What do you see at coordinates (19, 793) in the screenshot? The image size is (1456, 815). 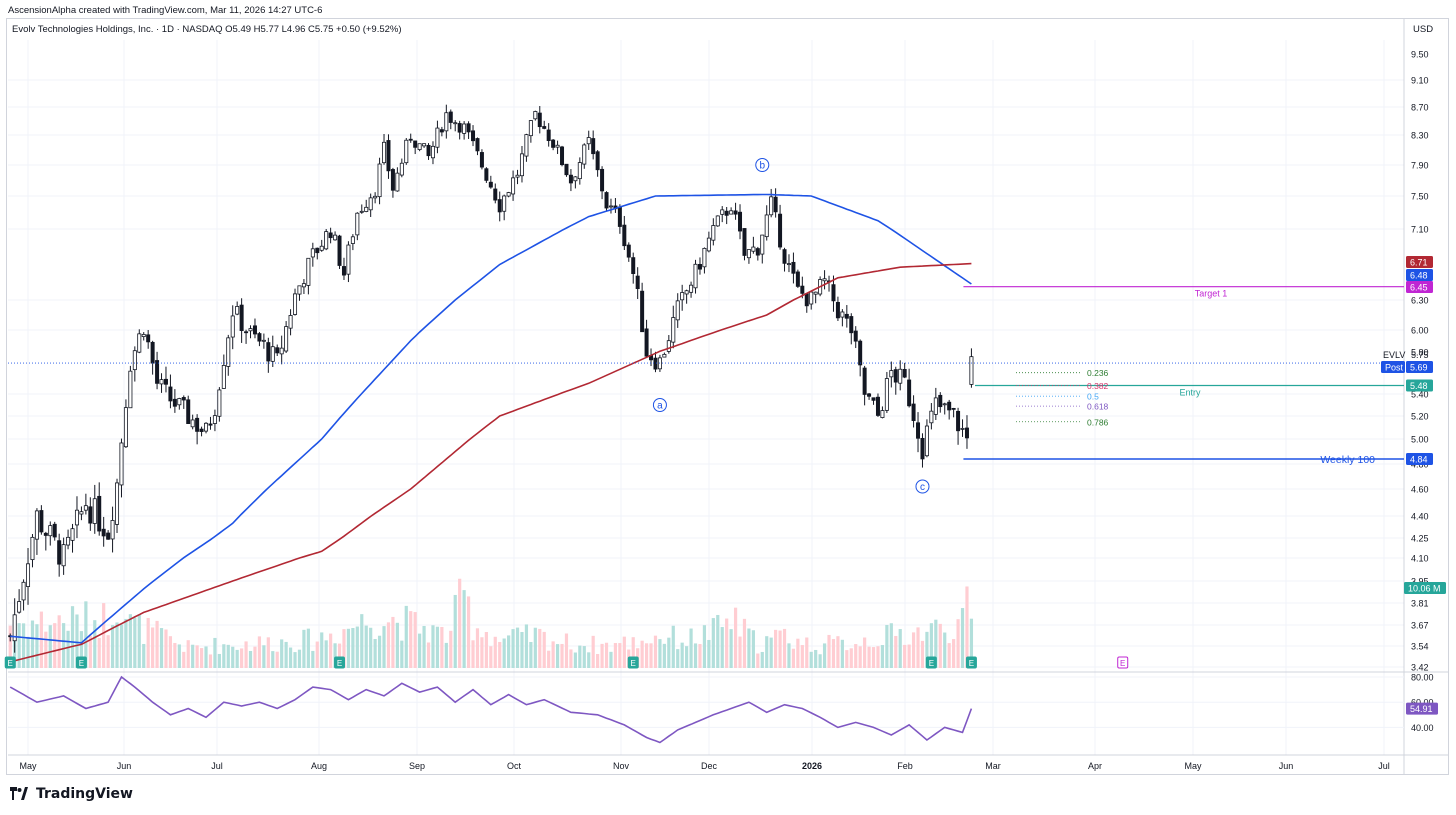 I see `tradingview-icon` at bounding box center [19, 793].